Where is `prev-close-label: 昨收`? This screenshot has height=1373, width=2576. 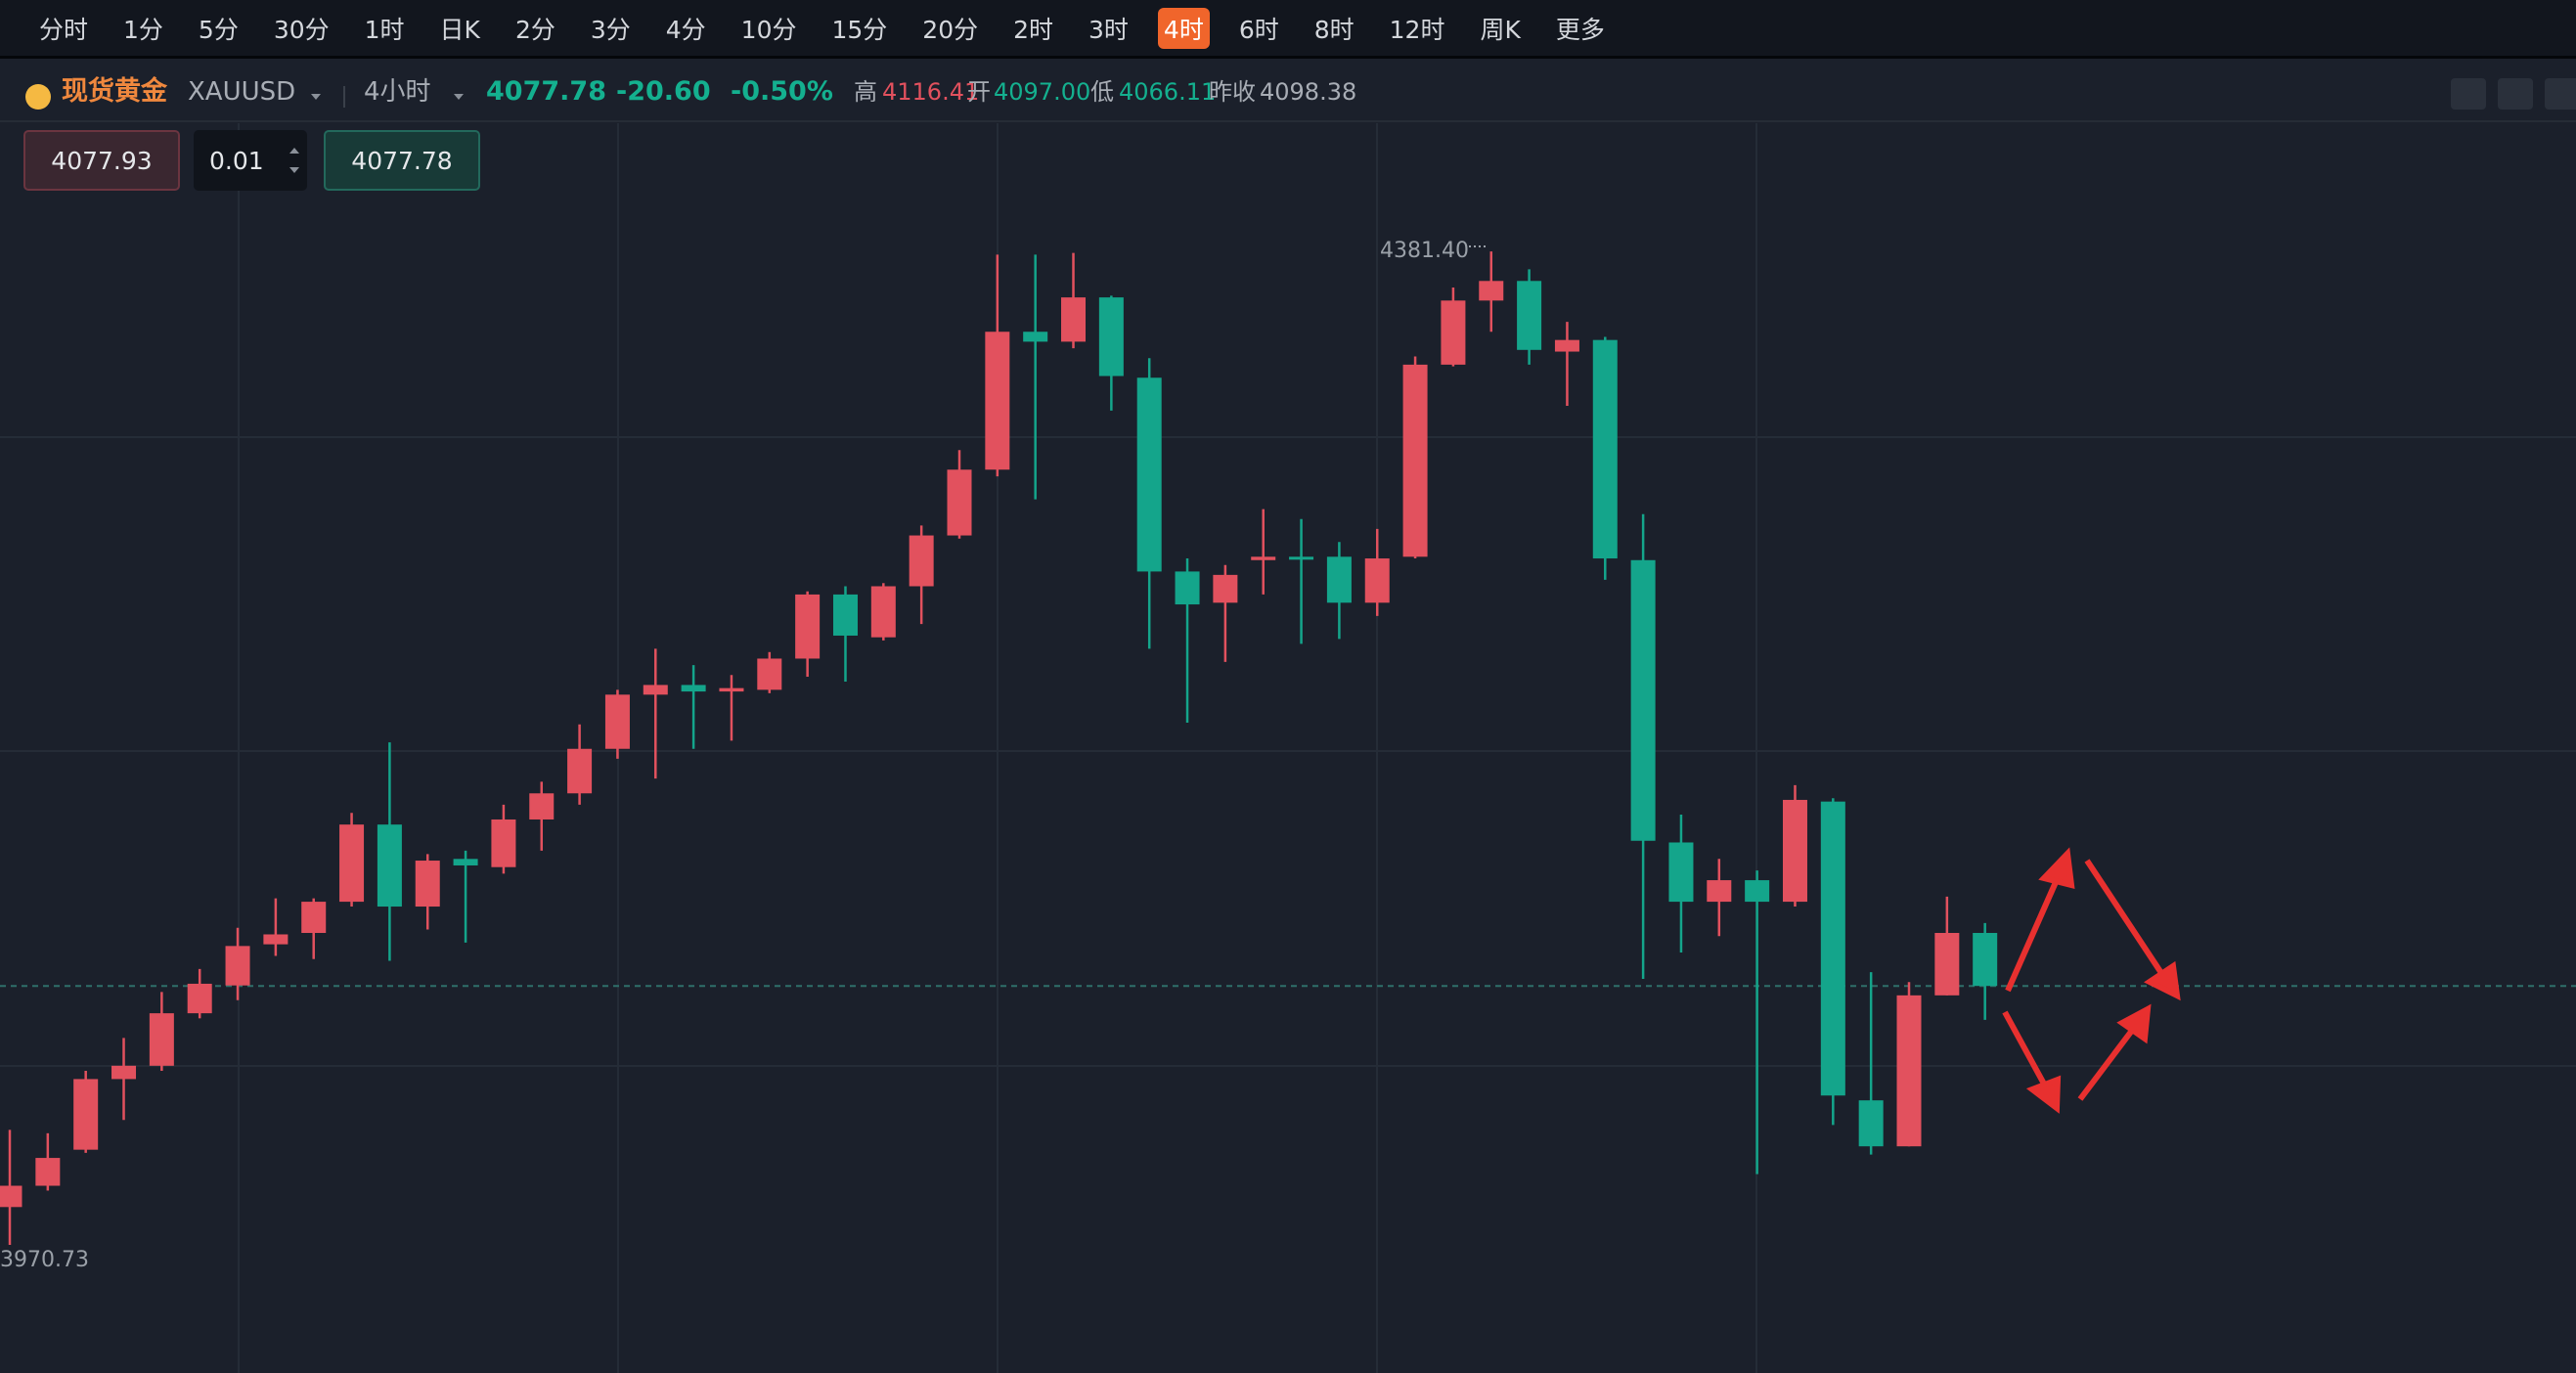 prev-close-label: 昨收 is located at coordinates (1232, 92).